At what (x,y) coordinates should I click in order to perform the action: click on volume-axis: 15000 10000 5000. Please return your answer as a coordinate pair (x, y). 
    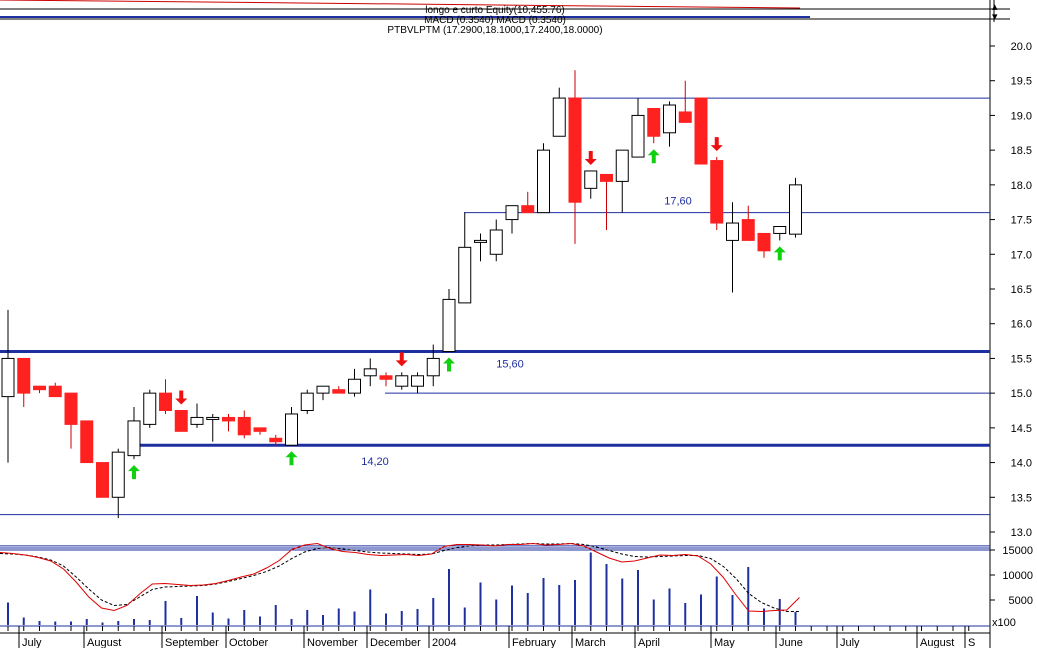
    Looking at the image, I should click on (1011, 576).